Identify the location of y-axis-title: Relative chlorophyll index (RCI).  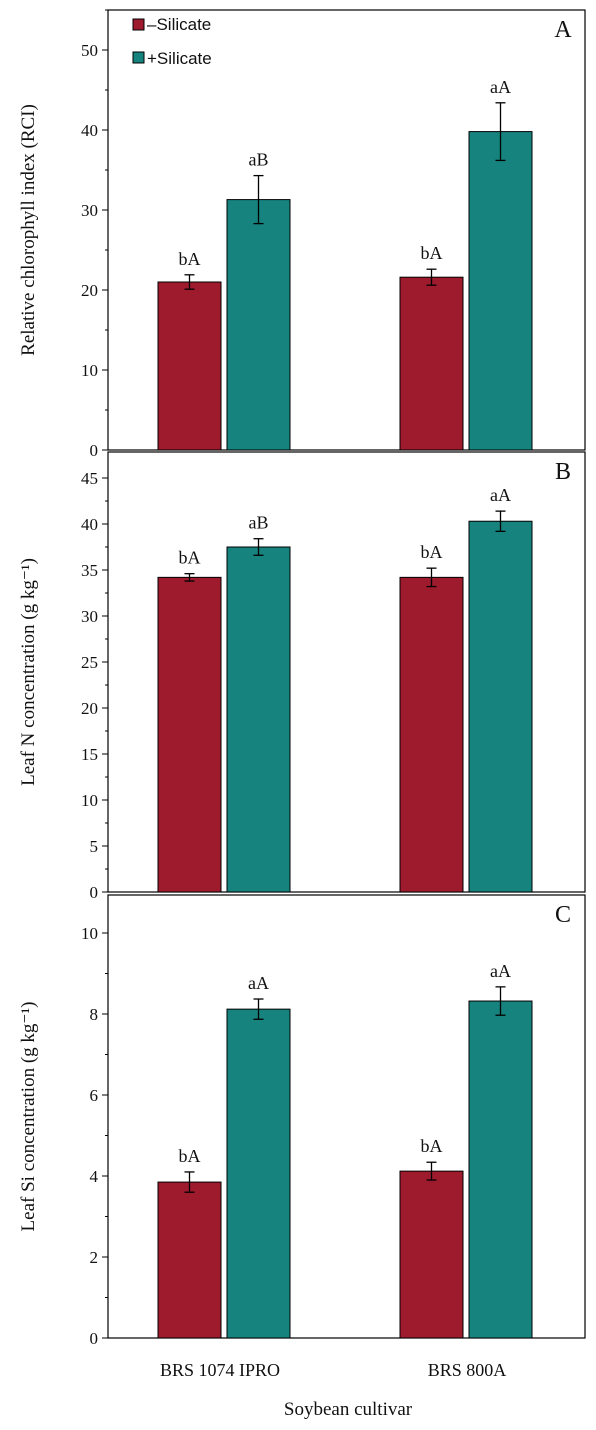
(28, 230).